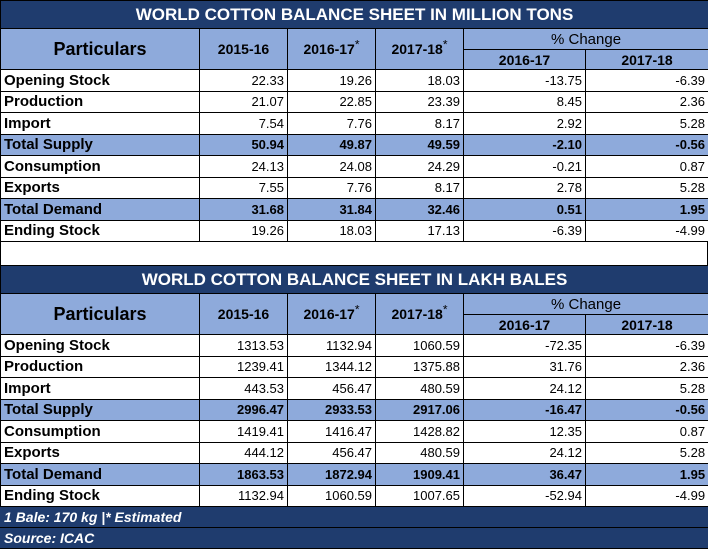 The height and width of the screenshot is (557, 708). Describe the element at coordinates (524, 409) in the screenshot. I see `value-cell: -16.47` at that location.